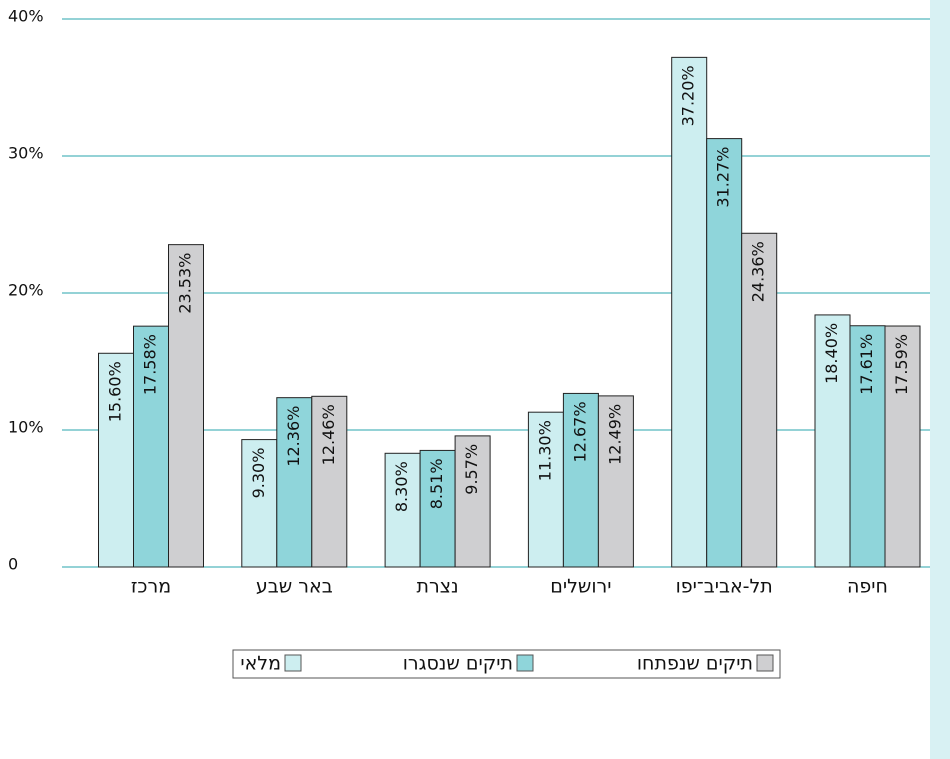 The image size is (950, 759). What do you see at coordinates (580, 587) in the screenshot?
I see `x-tick-label: ירושלים` at bounding box center [580, 587].